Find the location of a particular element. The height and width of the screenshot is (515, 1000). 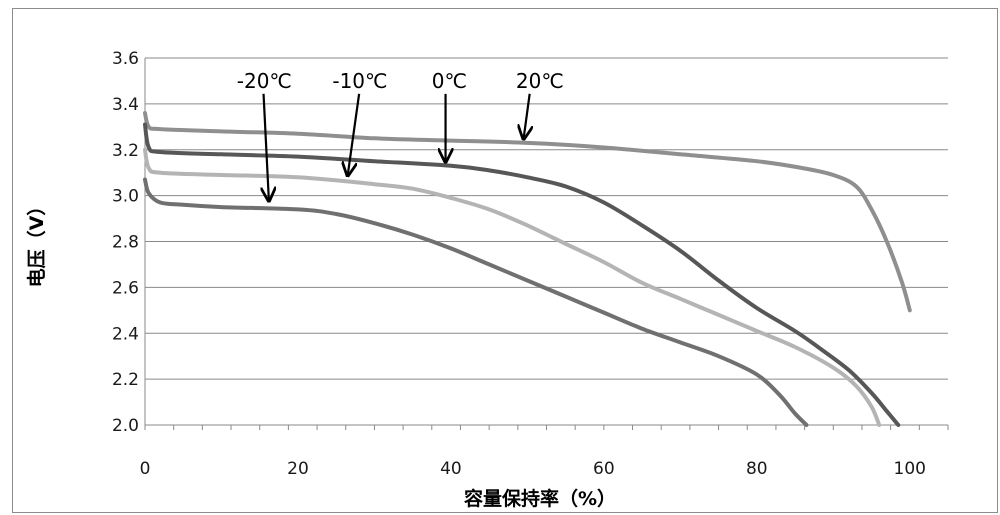

y-tick-label: 3.4 is located at coordinates (125, 105).